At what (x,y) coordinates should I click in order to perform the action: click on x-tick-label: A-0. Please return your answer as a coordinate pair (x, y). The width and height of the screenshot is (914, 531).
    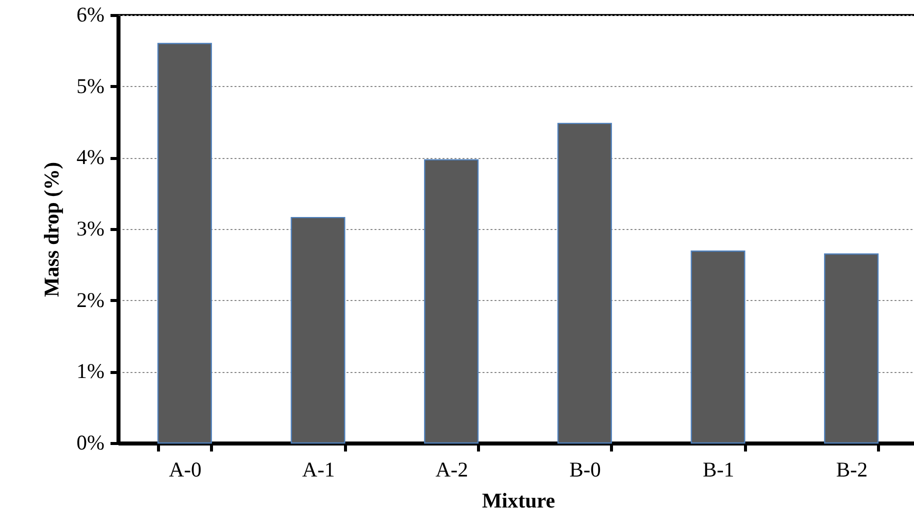
    Looking at the image, I should click on (185, 470).